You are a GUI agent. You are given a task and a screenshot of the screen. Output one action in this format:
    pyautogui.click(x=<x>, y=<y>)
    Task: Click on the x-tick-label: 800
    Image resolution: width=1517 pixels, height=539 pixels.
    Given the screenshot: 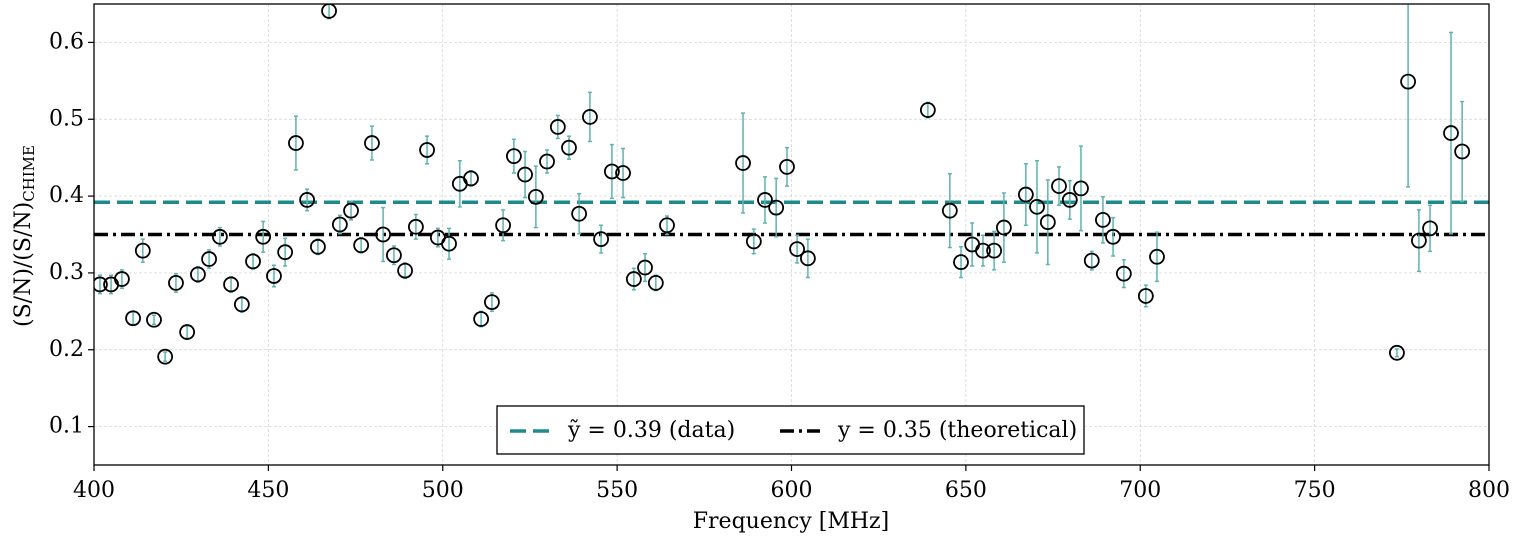 What is the action you would take?
    pyautogui.click(x=1489, y=490)
    